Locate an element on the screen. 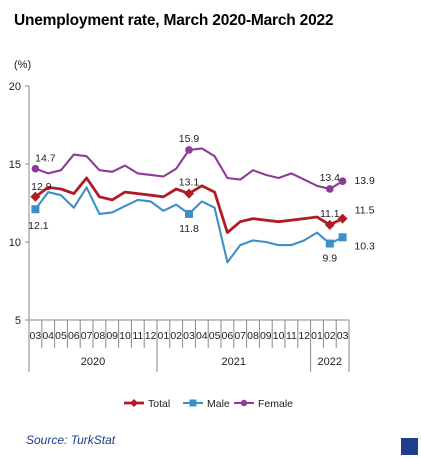  legend: Total Male Female is located at coordinates (208, 404).